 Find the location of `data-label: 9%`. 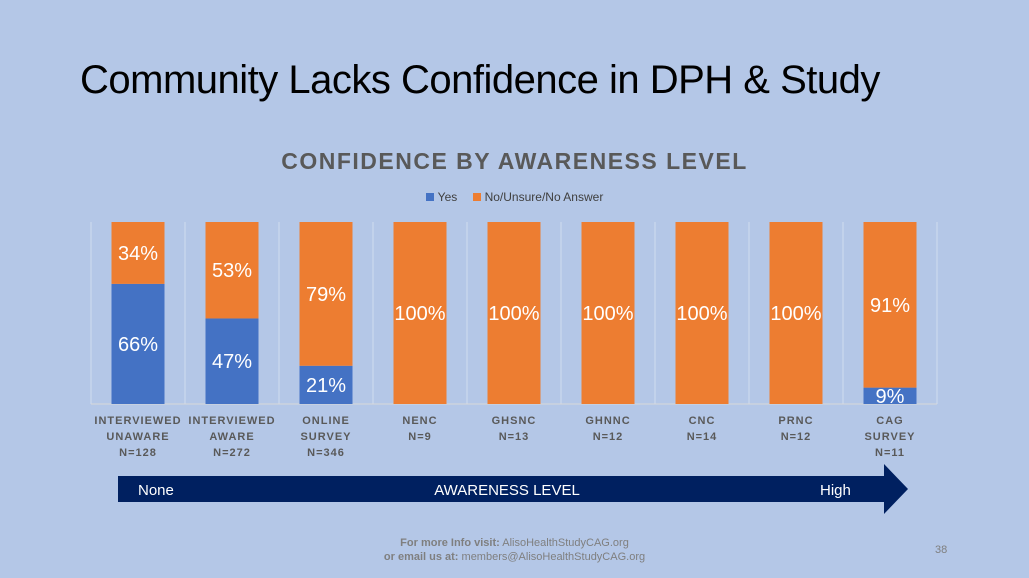

data-label: 9% is located at coordinates (890, 397).